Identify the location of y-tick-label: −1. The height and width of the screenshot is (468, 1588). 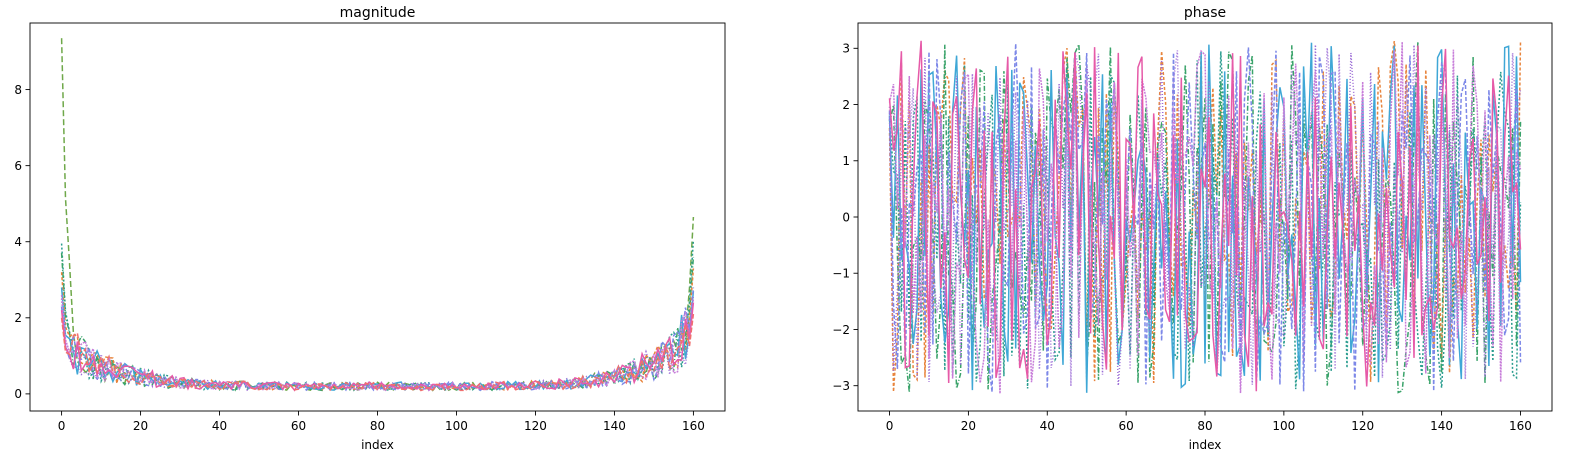
(841, 274).